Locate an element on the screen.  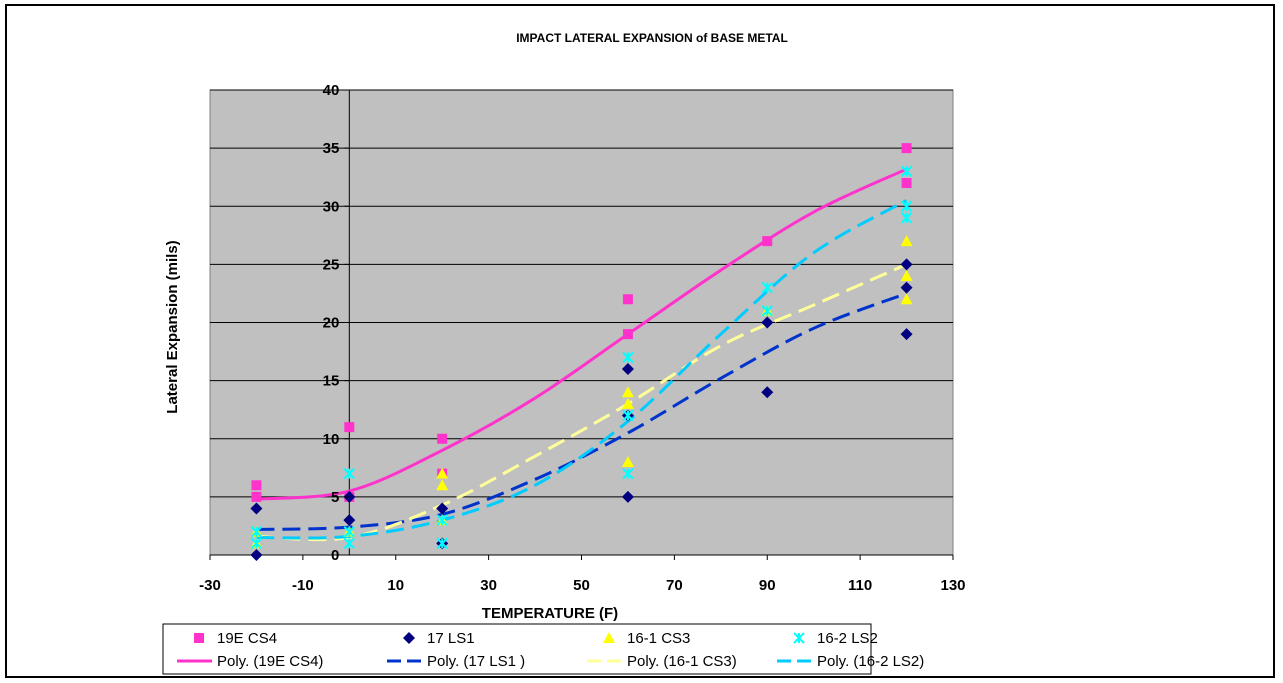
legend-series-label: 16-2 LS2 is located at coordinates (847, 638).